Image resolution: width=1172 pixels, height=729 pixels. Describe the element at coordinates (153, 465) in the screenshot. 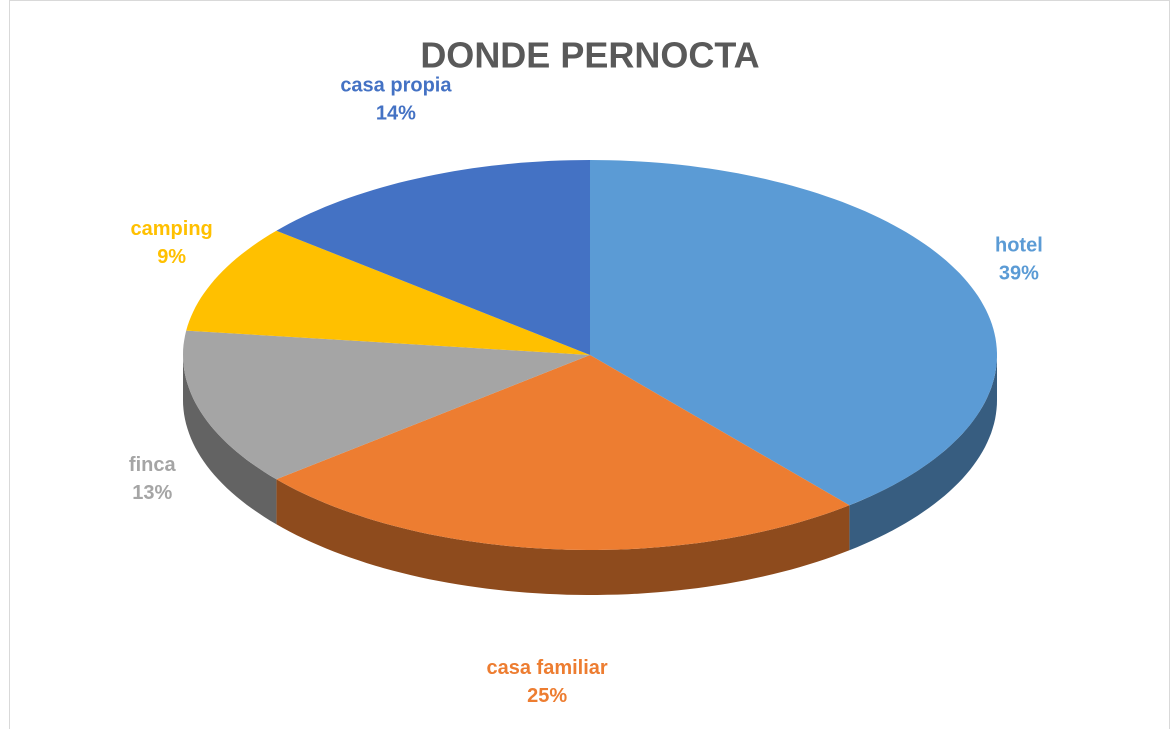

I see `data-label-name: finca` at that location.